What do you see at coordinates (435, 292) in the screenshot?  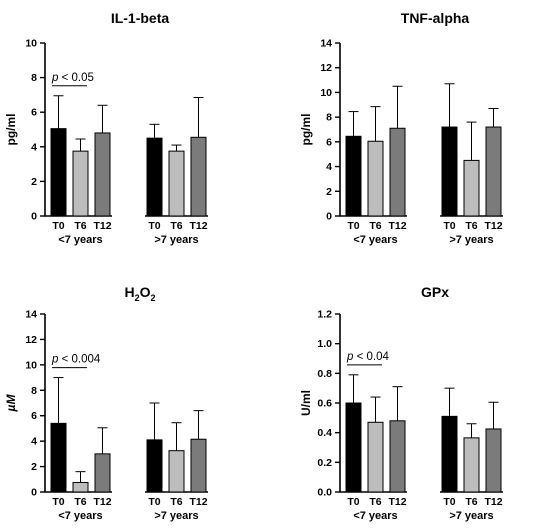 I see `chart-title: GPx` at bounding box center [435, 292].